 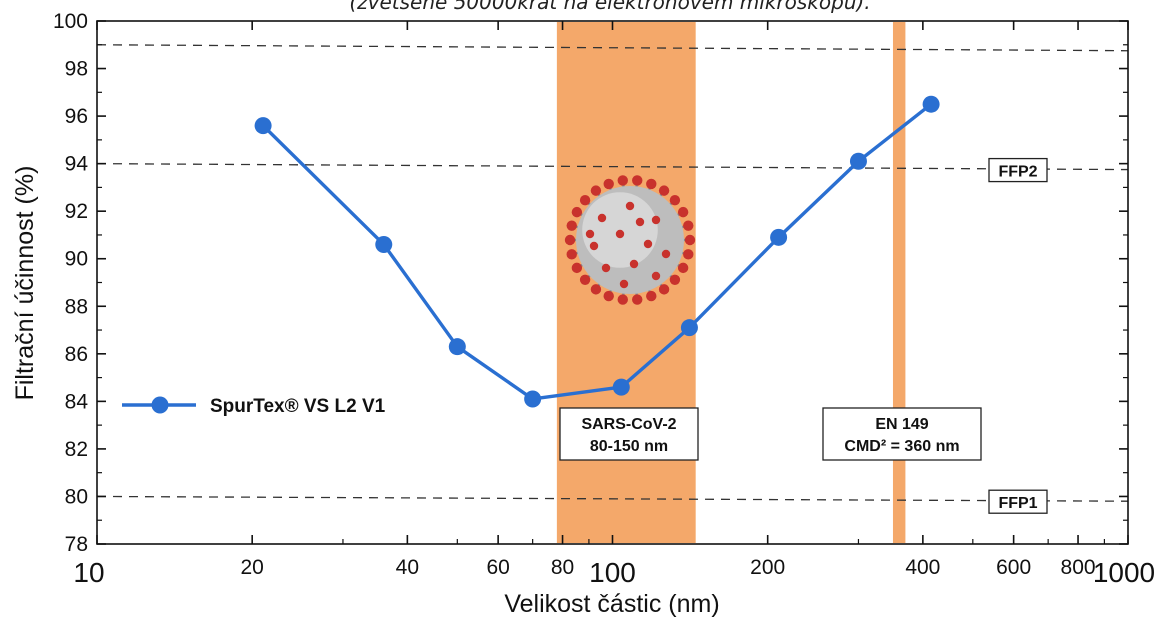 What do you see at coordinates (1013, 567) in the screenshot?
I see `x-tick-label: 600` at bounding box center [1013, 567].